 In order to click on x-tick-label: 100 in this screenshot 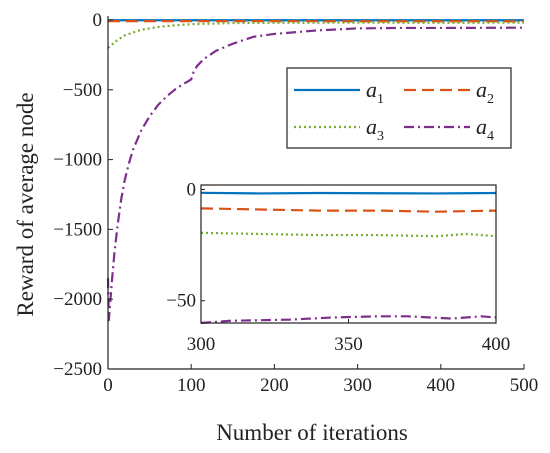, I will do `click(191, 385)`.